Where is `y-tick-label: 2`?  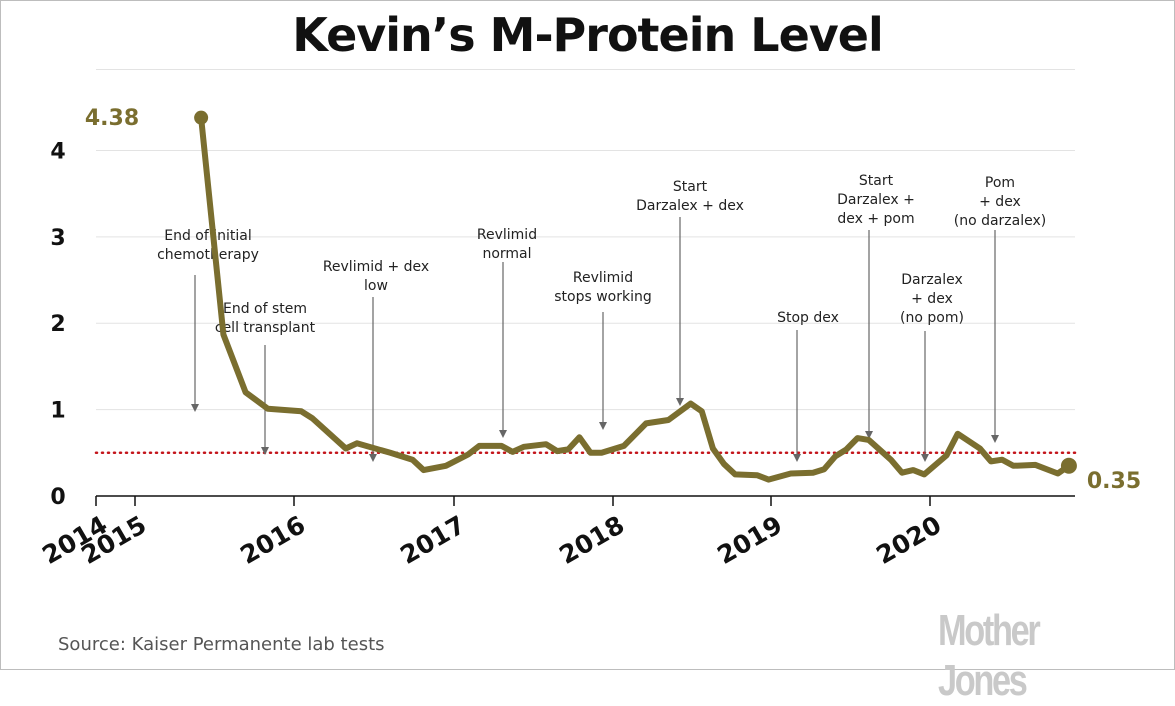
y-tick-label: 2 is located at coordinates (57, 324).